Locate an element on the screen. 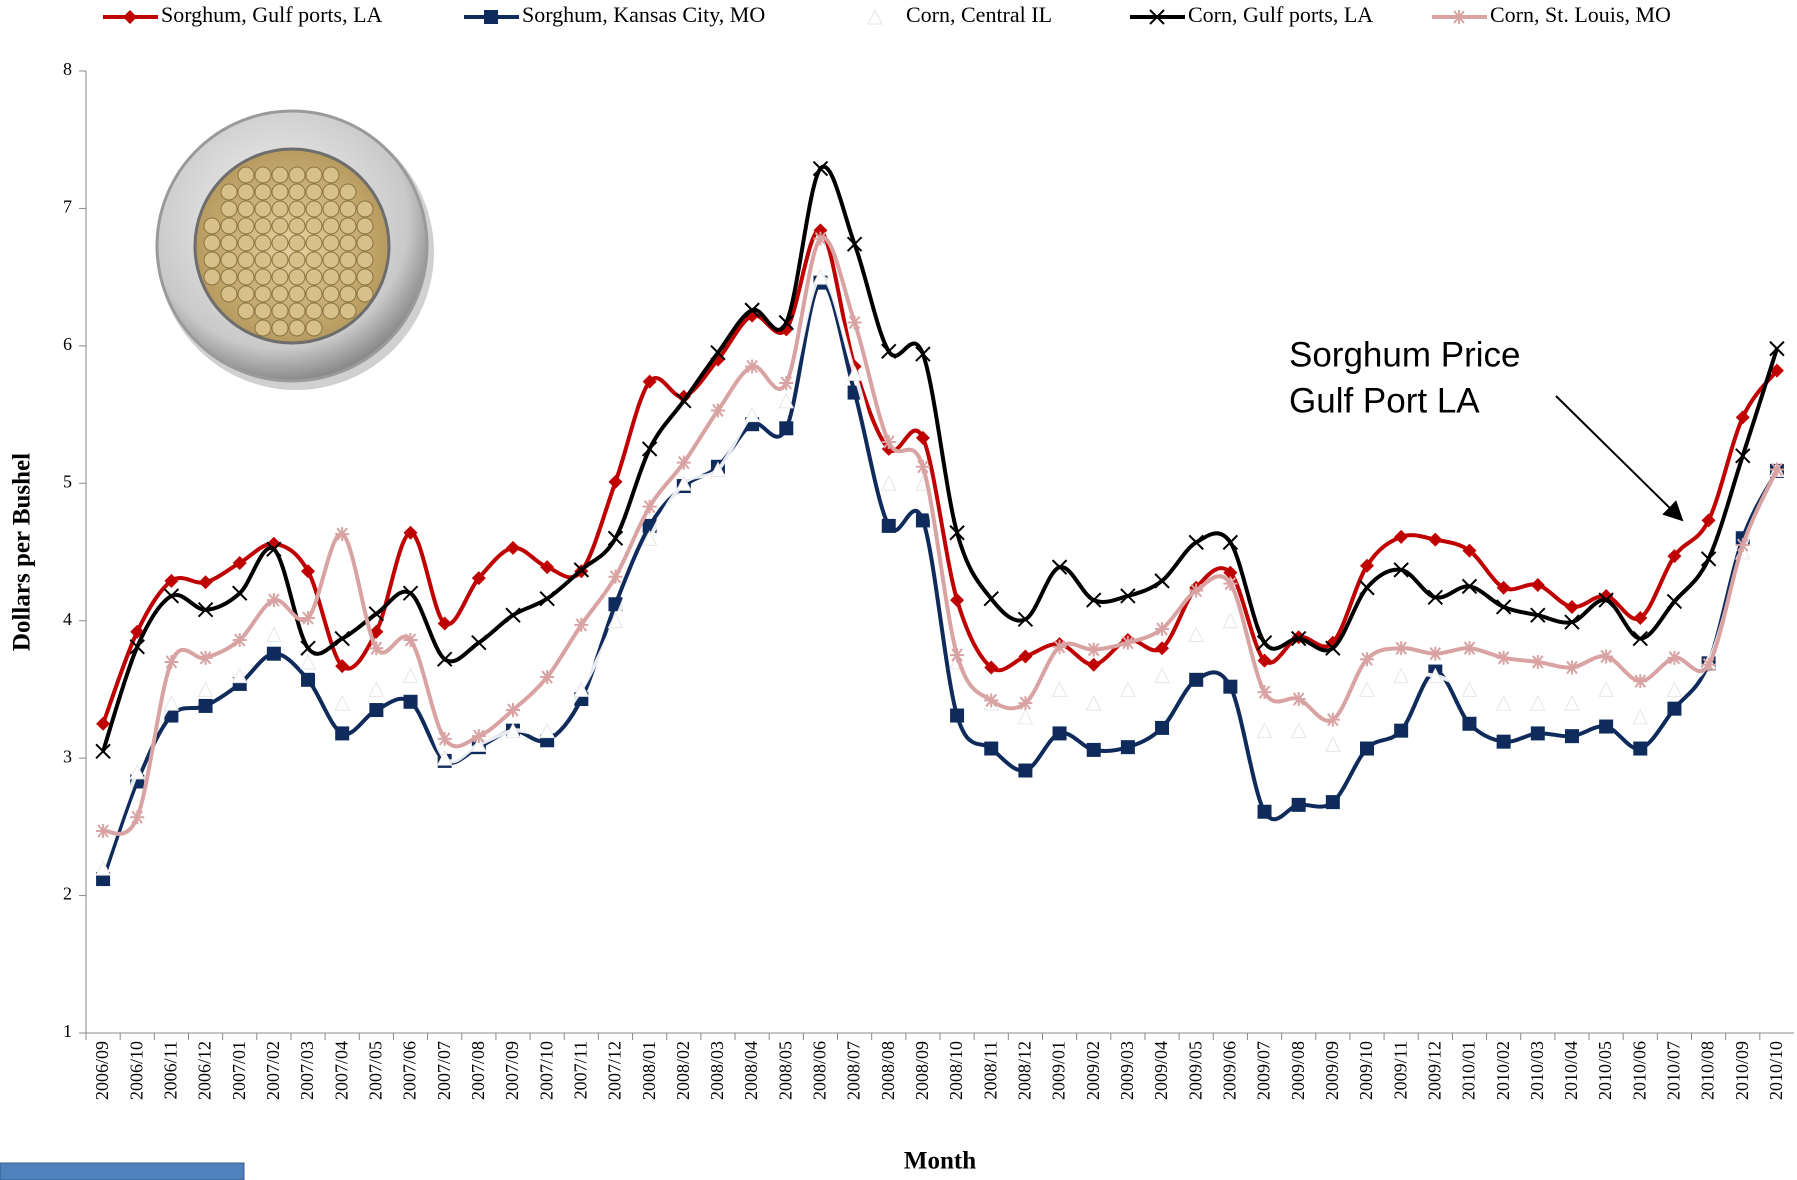 The width and height of the screenshot is (1797, 1180). y-tick-label: 4 is located at coordinates (67, 619).